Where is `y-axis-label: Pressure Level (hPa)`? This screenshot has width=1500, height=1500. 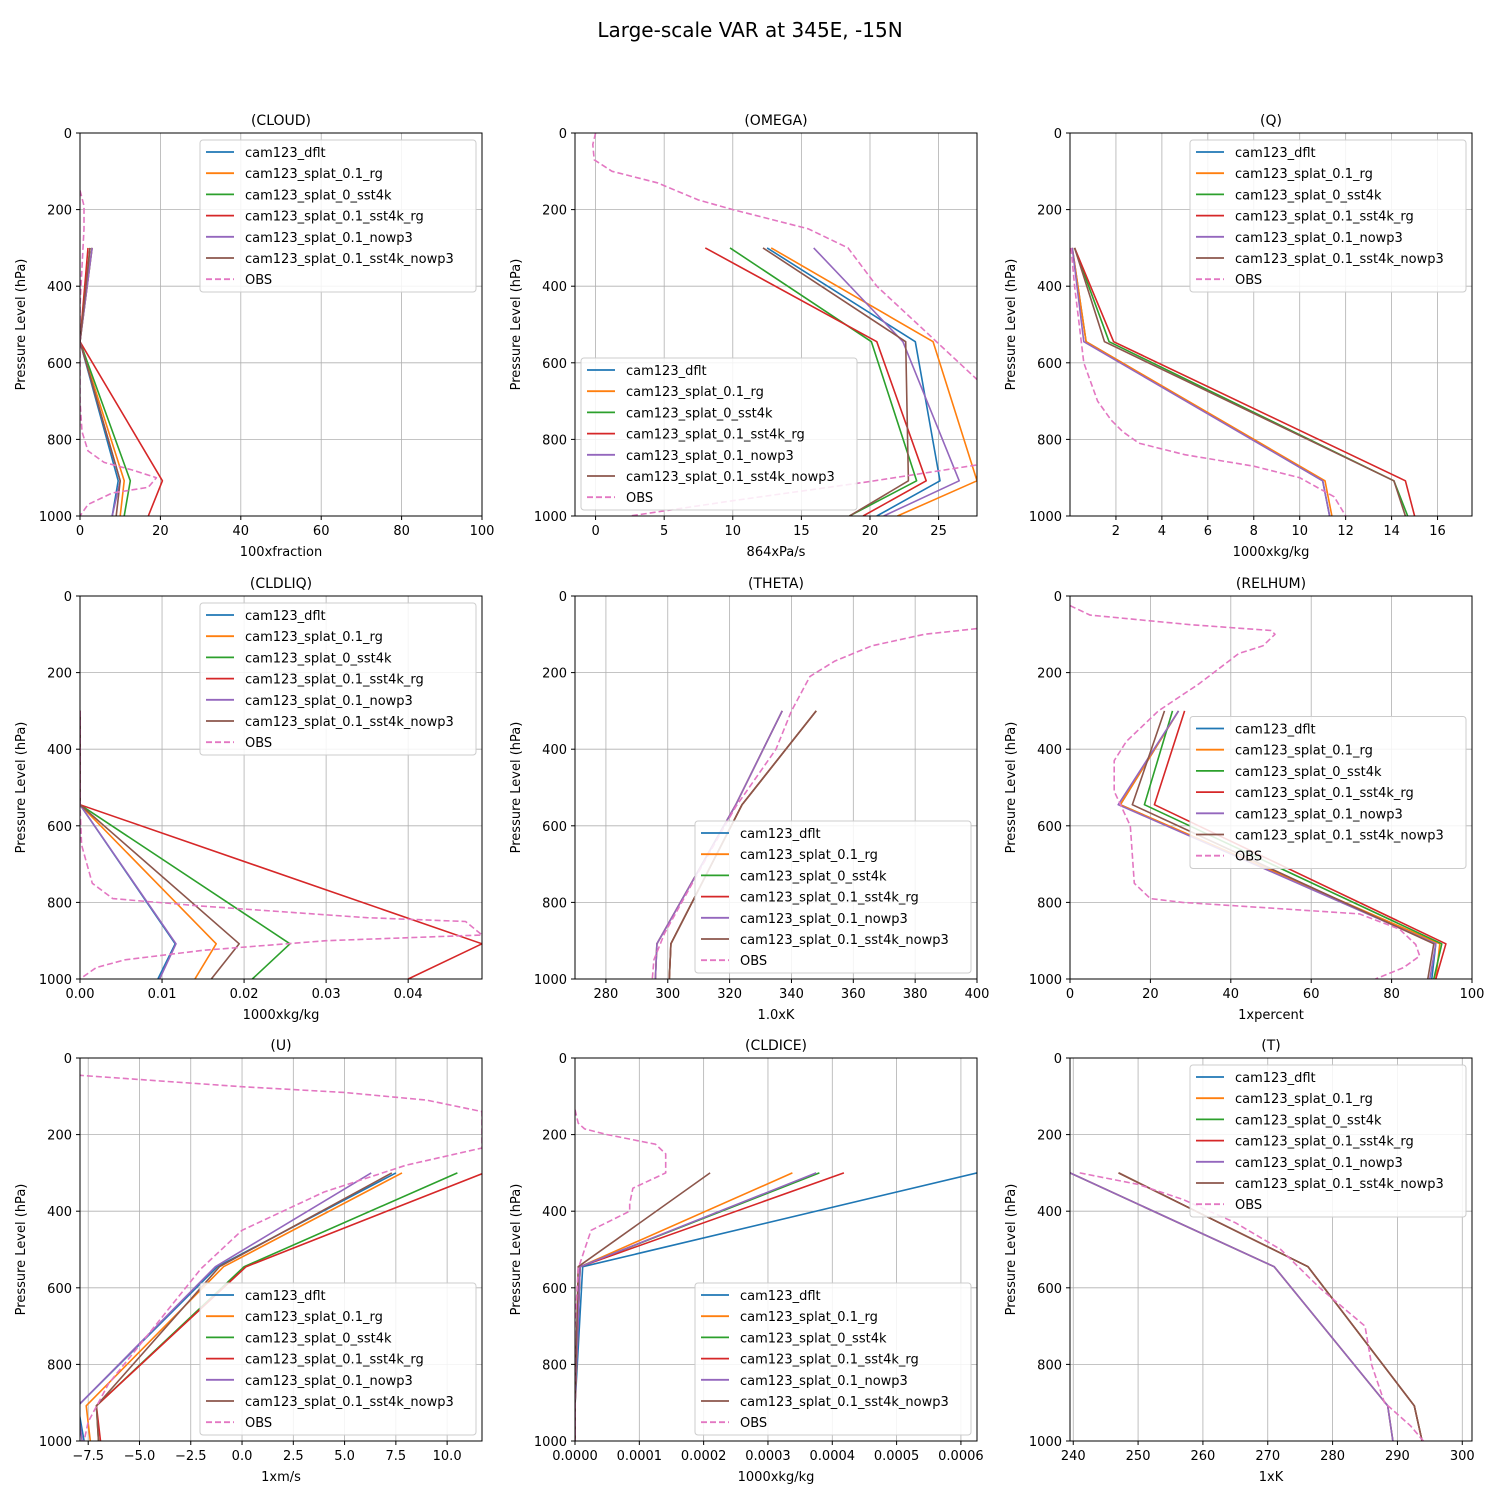
y-axis-label: Pressure Level (hPa) is located at coordinates (516, 1250).